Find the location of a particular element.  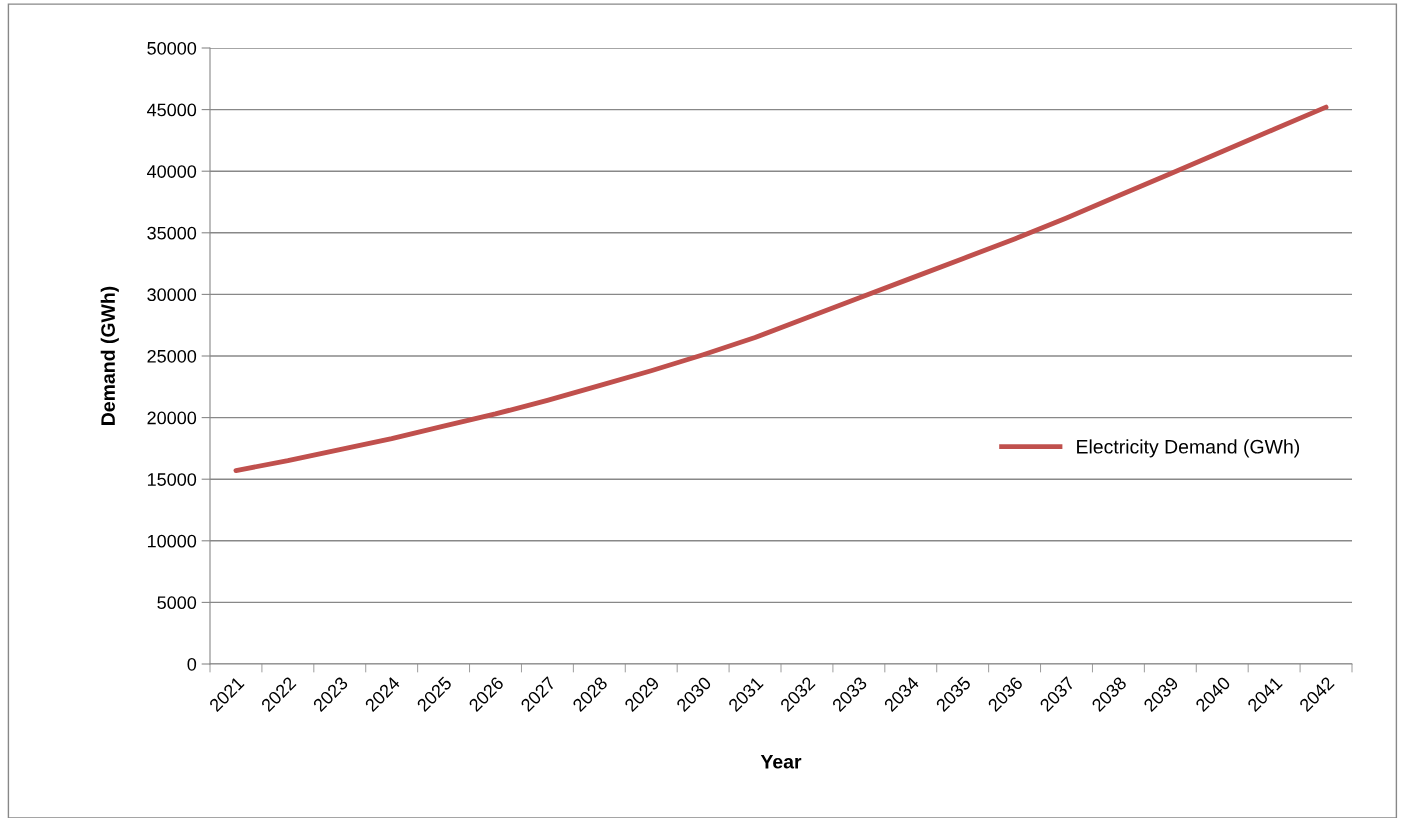

y-tick-label: 25000 is located at coordinates (172, 356).